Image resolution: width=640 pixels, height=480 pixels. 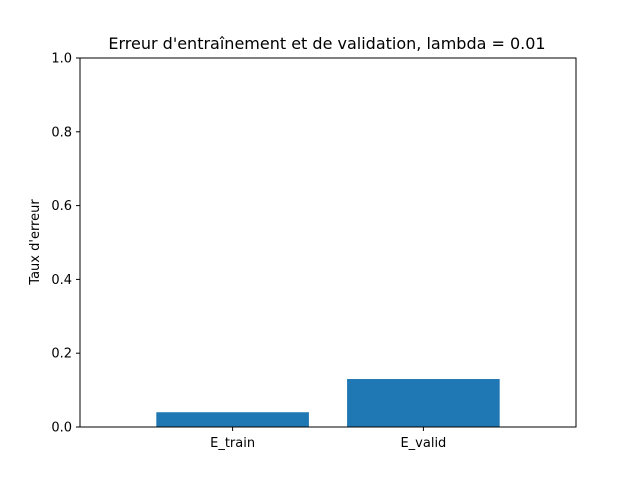 I want to click on y-tick-label: 1.0, so click(x=61, y=59).